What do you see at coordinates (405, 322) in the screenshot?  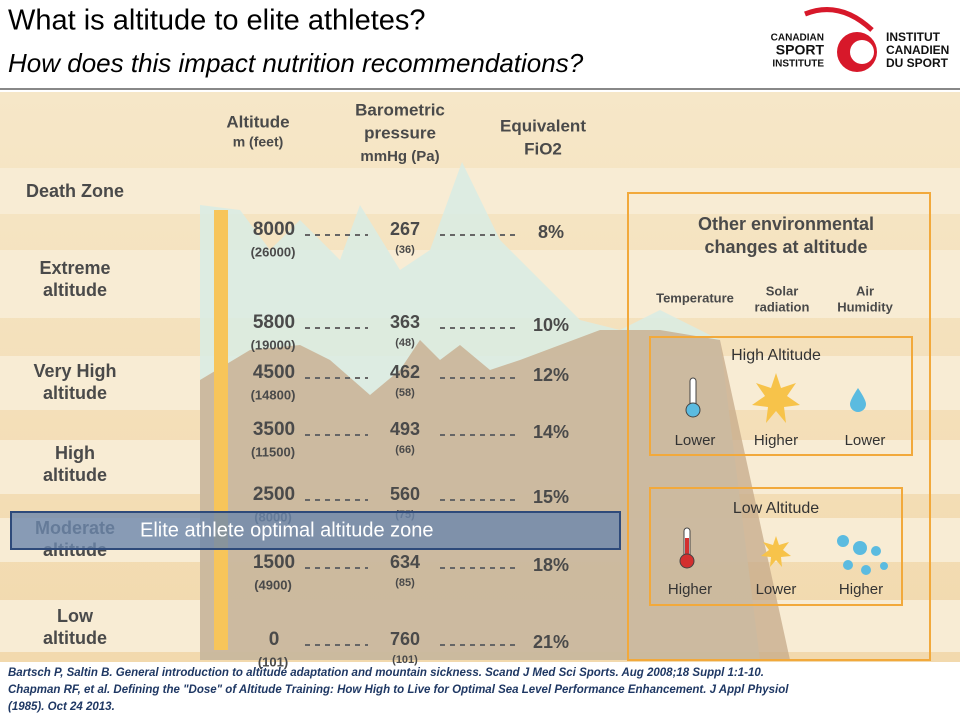 I see `pressure: 363` at bounding box center [405, 322].